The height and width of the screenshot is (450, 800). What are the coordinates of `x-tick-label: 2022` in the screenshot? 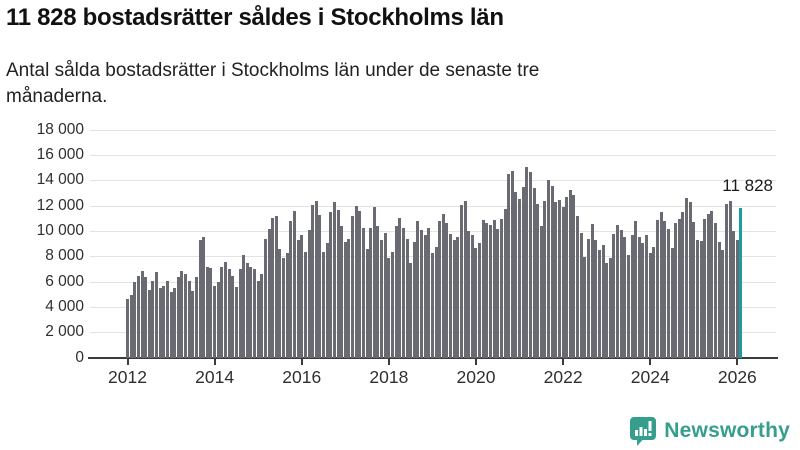 It's located at (563, 377).